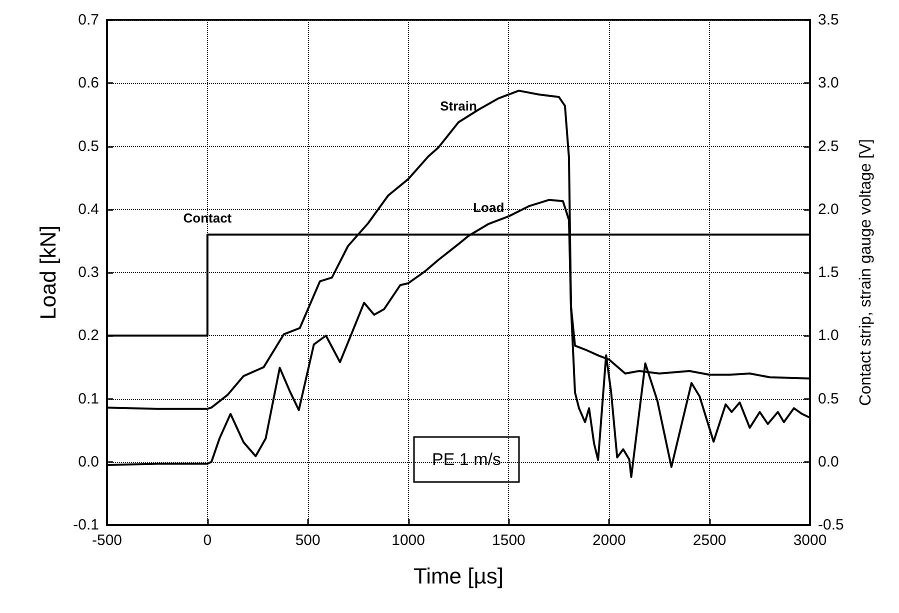 The image size is (899, 613). What do you see at coordinates (408, 540) in the screenshot?
I see `x-tick-label: 1000` at bounding box center [408, 540].